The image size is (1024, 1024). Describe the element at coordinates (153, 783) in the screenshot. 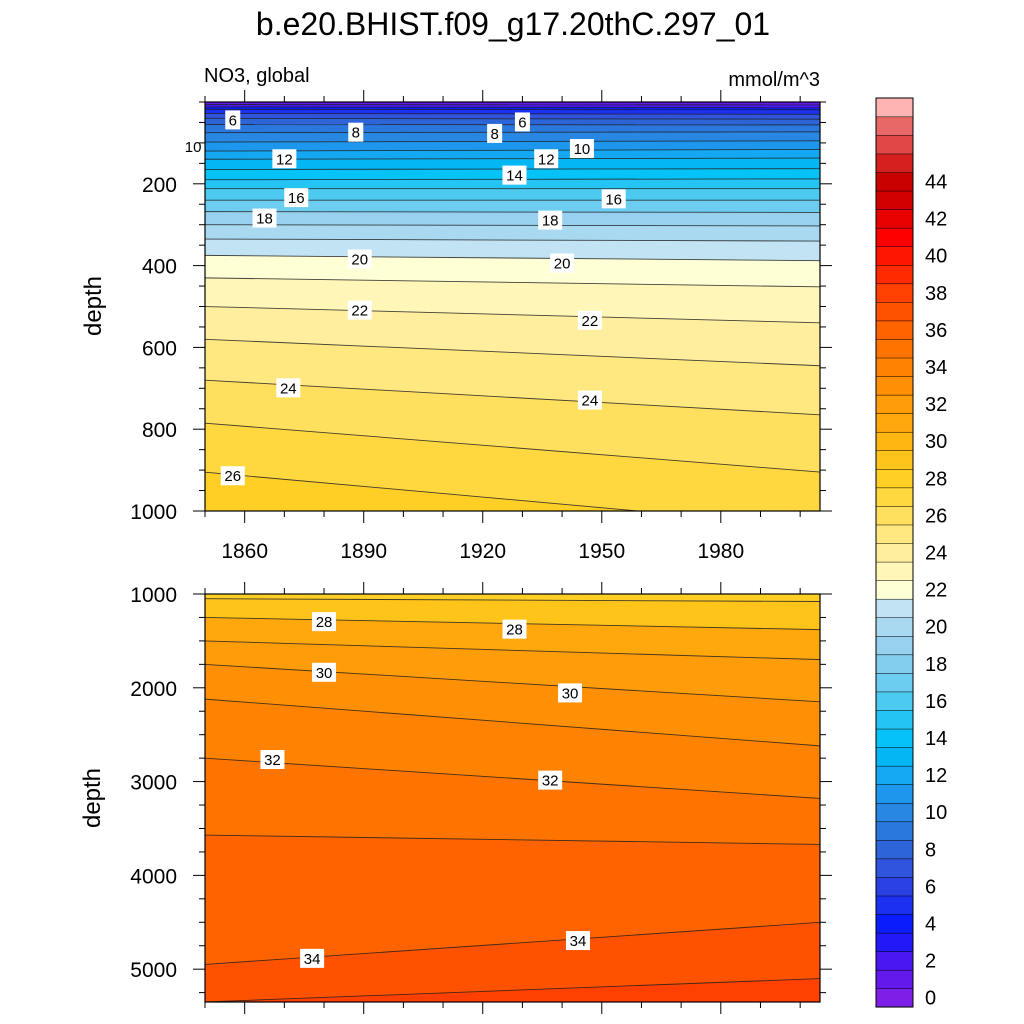

I see `y-tick-label: 3000` at that location.